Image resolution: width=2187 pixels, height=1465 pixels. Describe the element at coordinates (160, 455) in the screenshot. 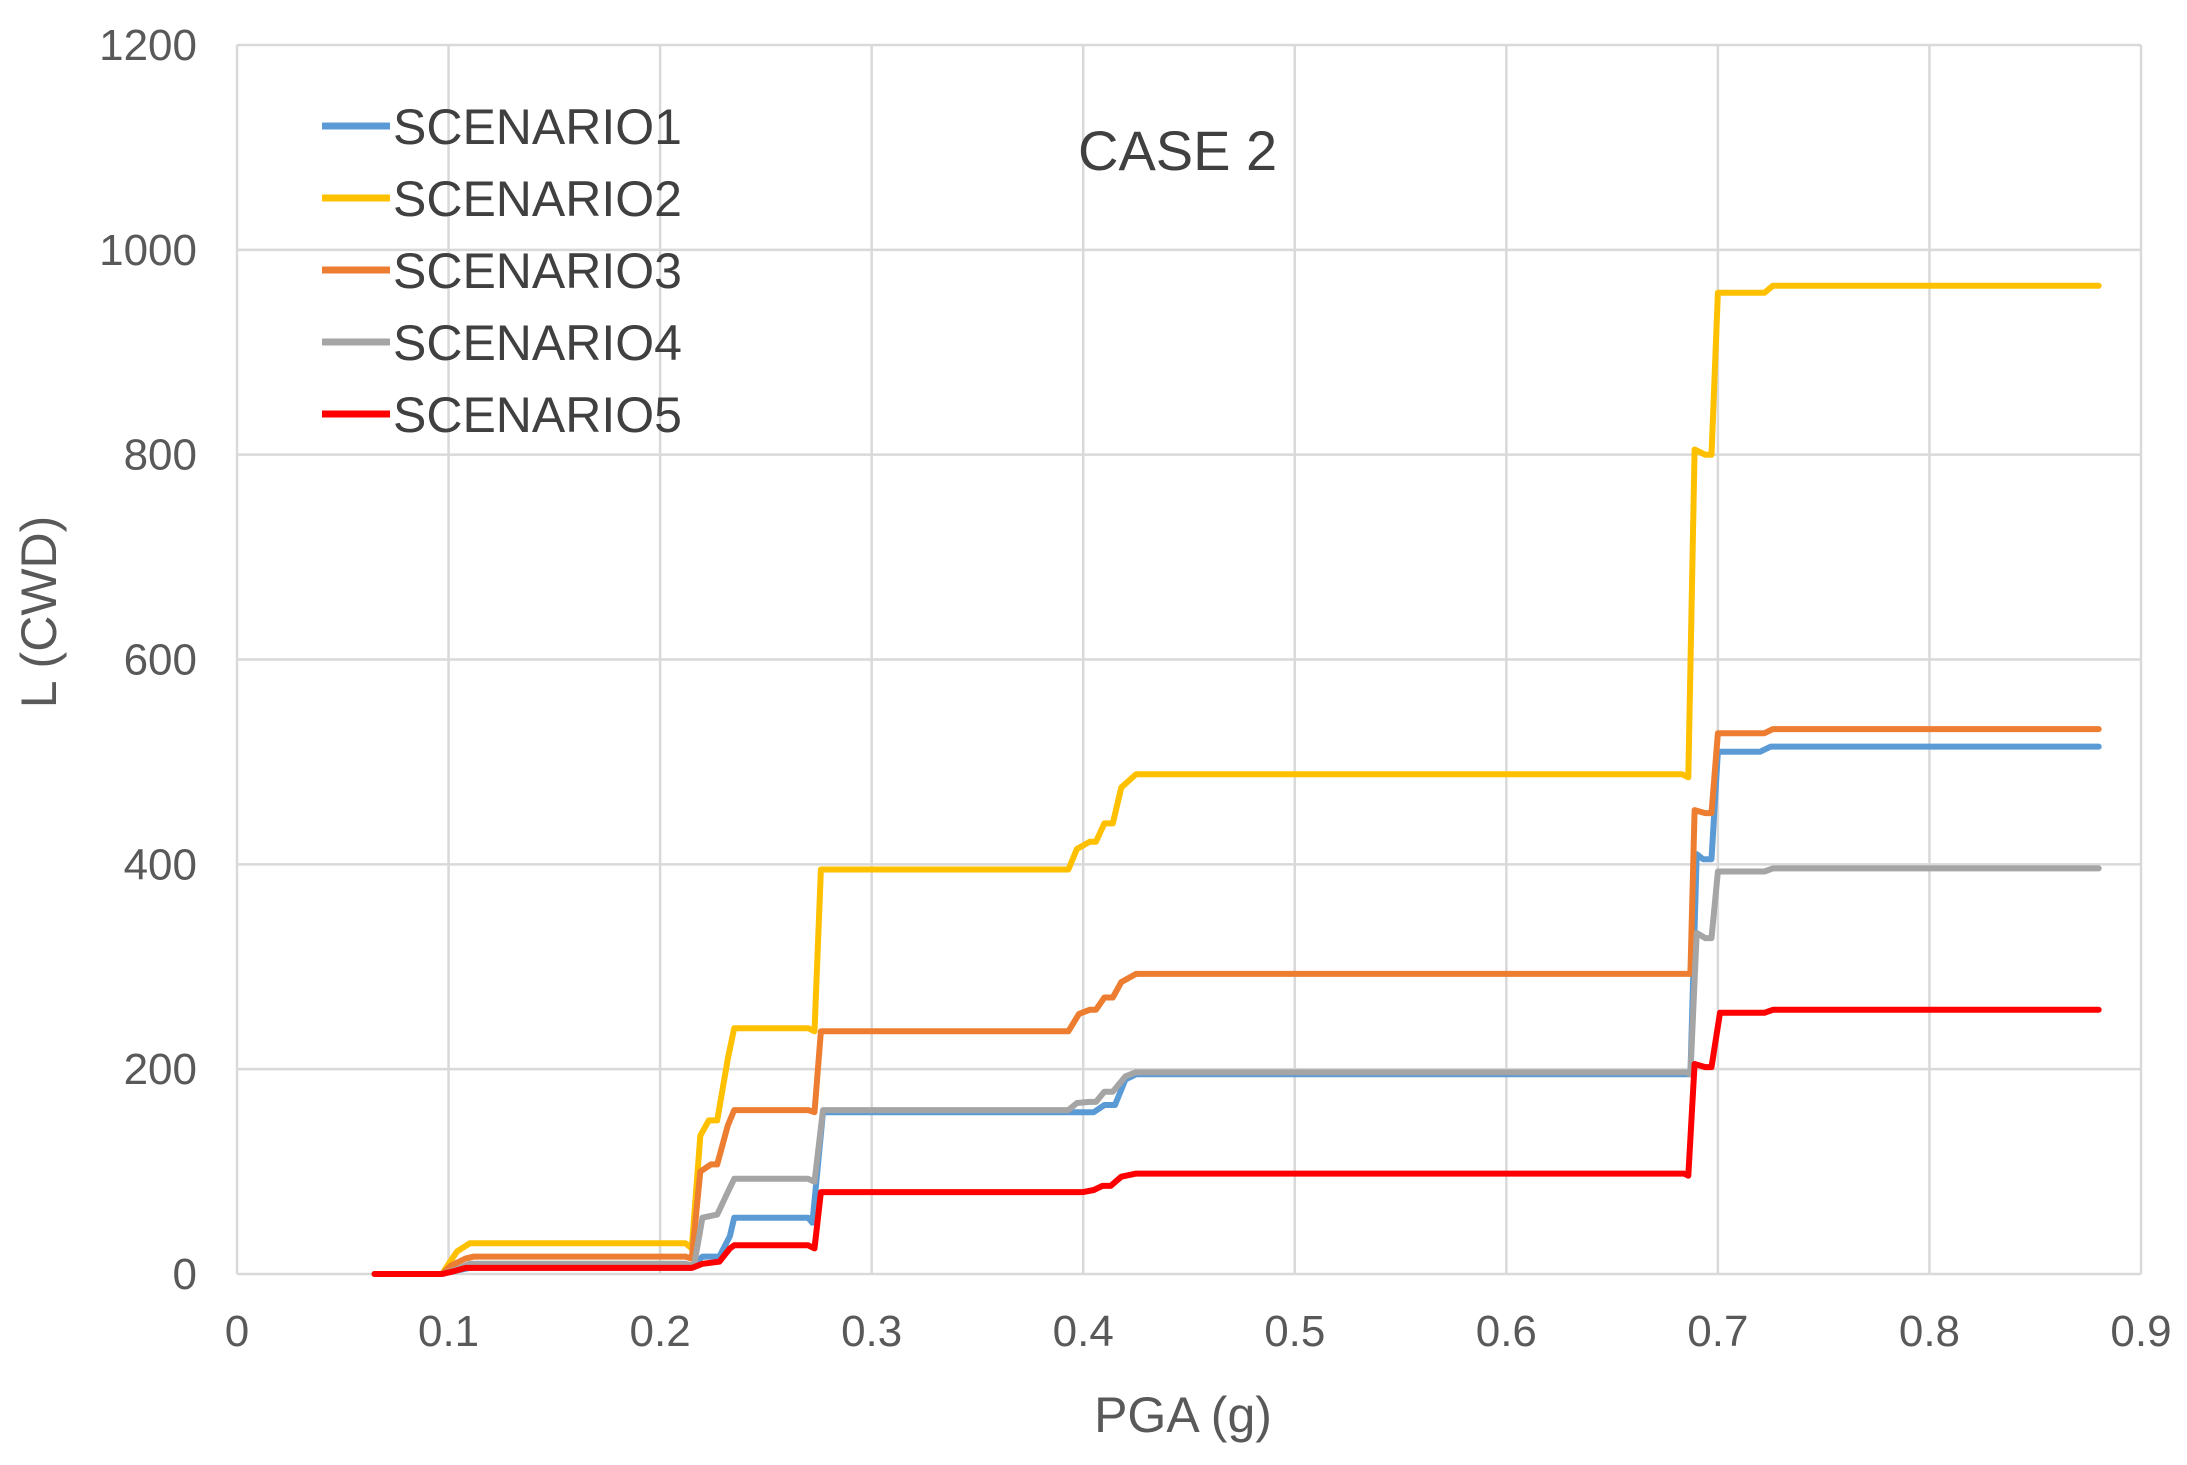

I see `y-tick-label: 800` at that location.